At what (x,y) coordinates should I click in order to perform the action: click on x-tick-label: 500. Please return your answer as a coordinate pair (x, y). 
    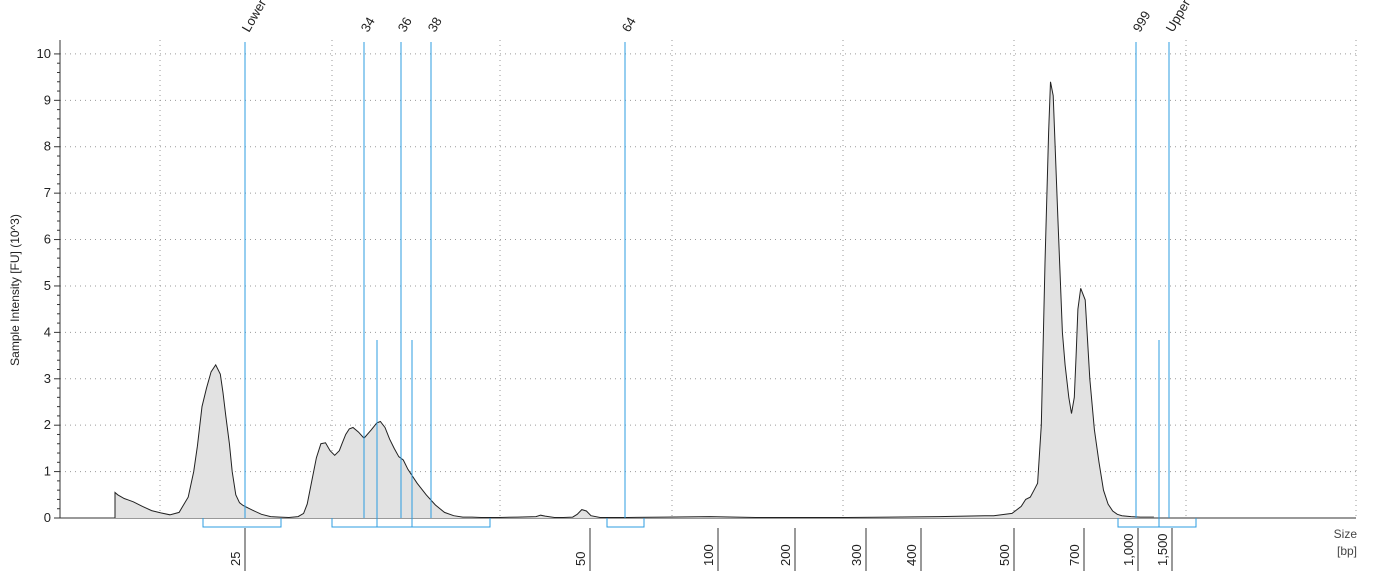
    Looking at the image, I should click on (1004, 555).